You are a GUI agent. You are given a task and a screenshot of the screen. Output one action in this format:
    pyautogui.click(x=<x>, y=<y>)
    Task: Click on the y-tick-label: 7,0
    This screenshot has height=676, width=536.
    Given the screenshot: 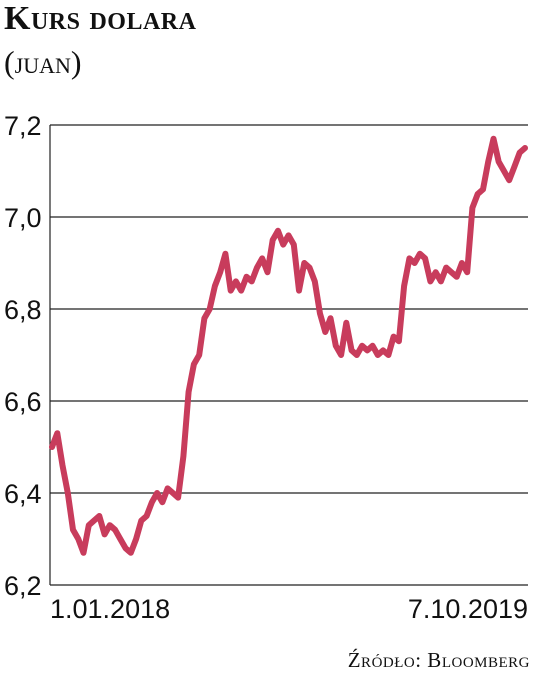 What is the action you would take?
    pyautogui.click(x=23, y=218)
    